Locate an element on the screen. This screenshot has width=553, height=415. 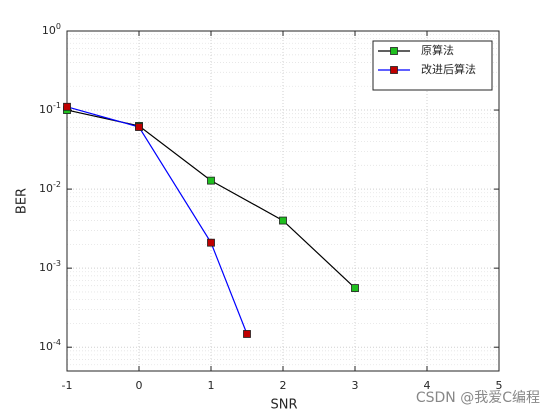
x-tick-label: 1 is located at coordinates (211, 385).